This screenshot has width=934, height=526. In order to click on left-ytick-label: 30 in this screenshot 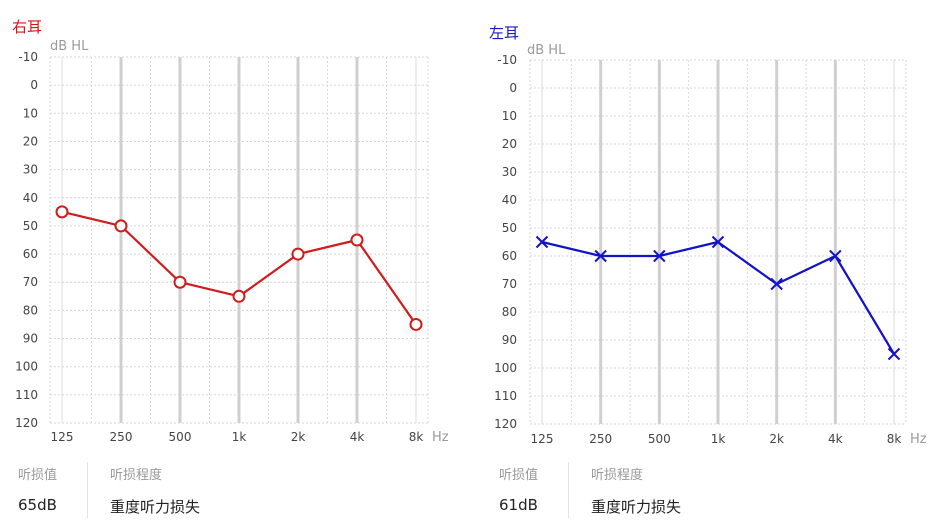, I will do `click(509, 172)`.